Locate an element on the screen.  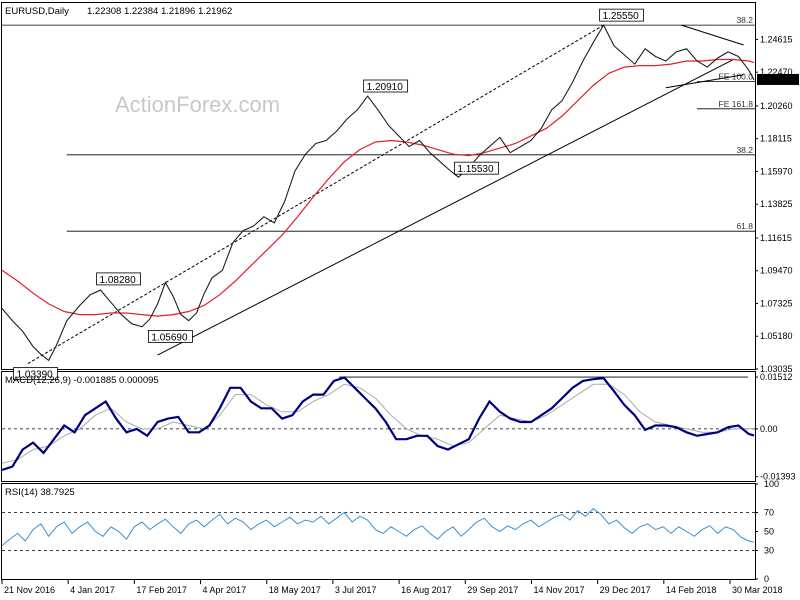
x-tick-label: 16 Aug 2017 is located at coordinates (426, 590).